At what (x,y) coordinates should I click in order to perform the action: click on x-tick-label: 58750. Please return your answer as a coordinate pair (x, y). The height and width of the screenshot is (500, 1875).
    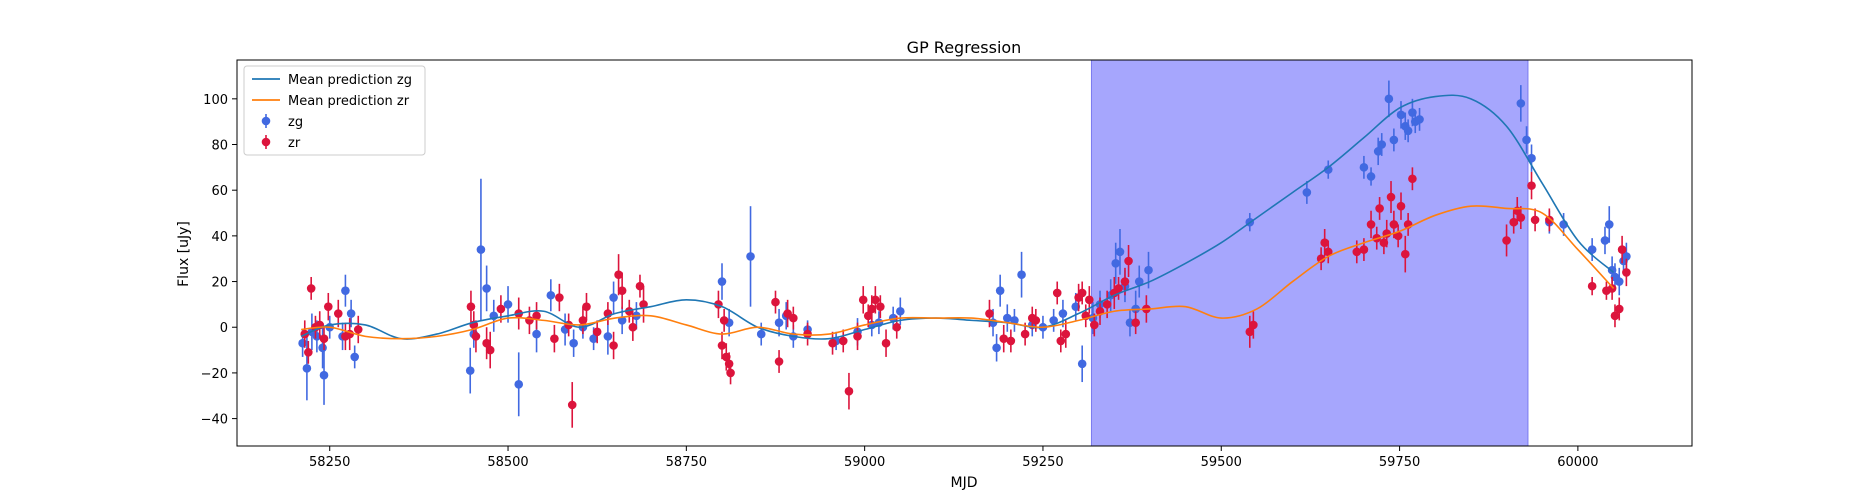
    Looking at the image, I should click on (686, 462).